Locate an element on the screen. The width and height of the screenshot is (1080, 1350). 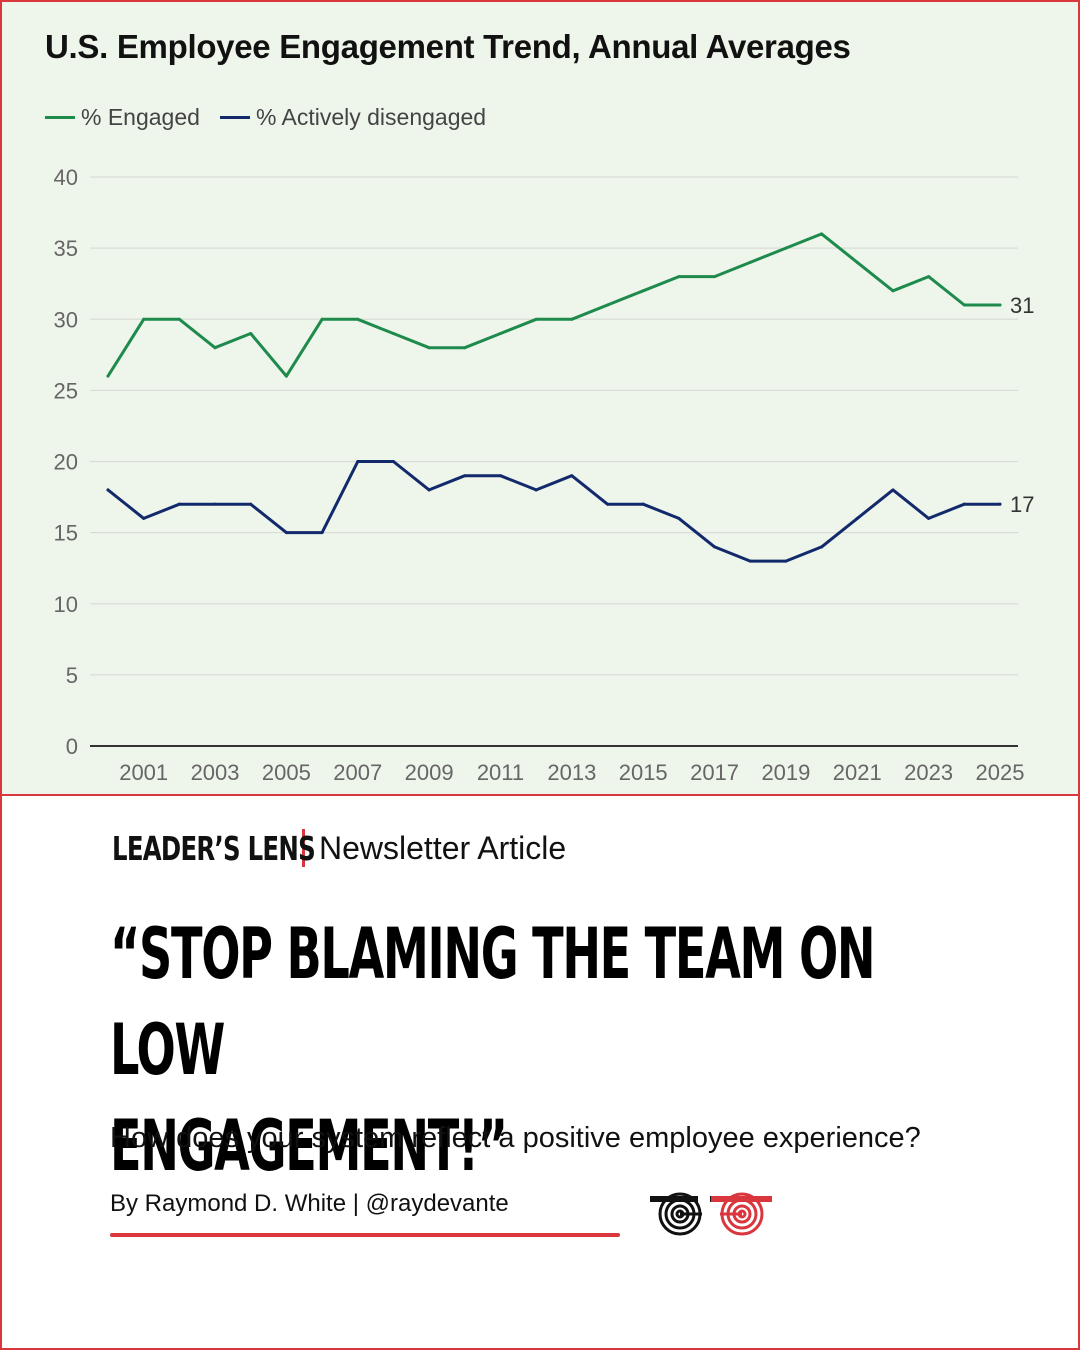
point-disengaged-2002 is located at coordinates (179, 504).